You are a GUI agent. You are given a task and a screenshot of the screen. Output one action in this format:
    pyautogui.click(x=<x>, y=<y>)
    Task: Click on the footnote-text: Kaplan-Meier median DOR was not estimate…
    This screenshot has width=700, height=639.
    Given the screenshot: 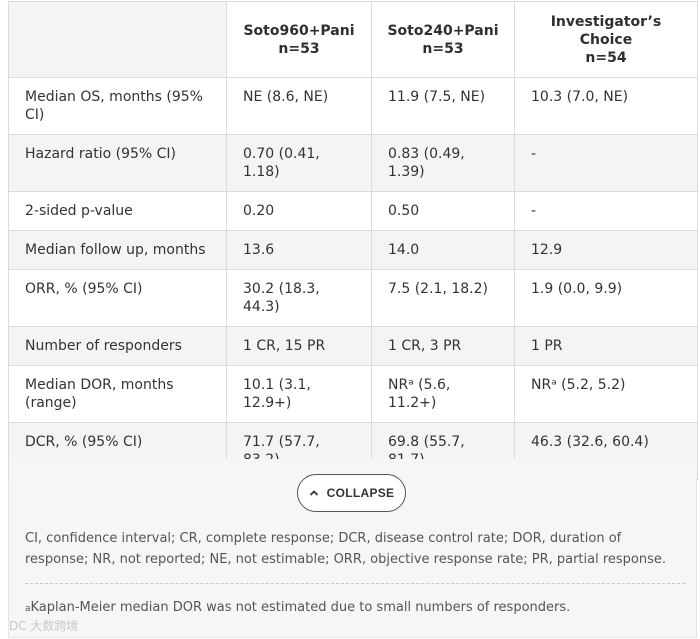 What is the action you would take?
    pyautogui.click(x=300, y=607)
    